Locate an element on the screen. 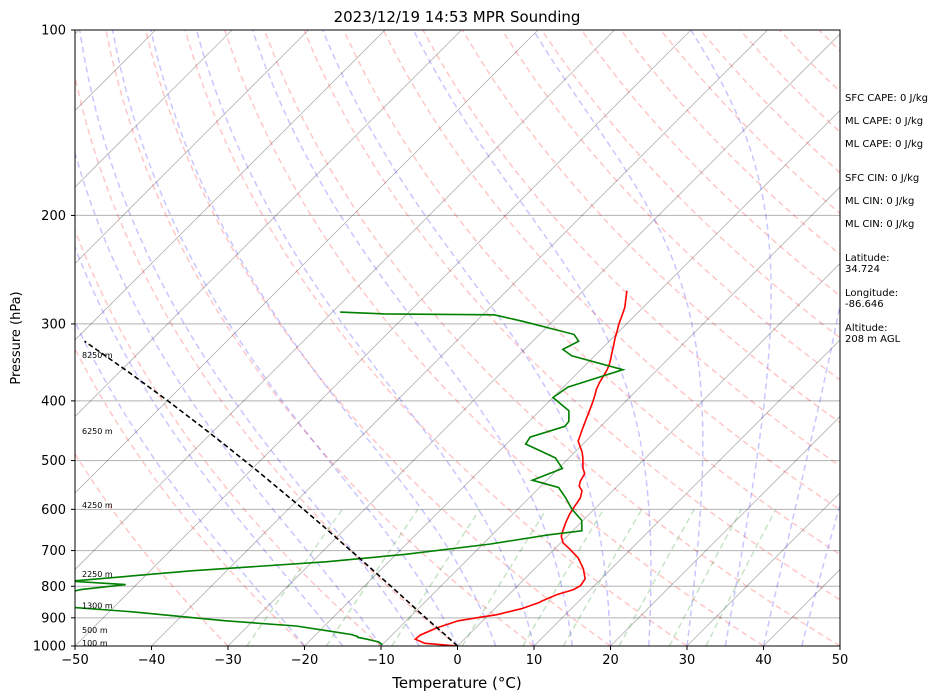 The image size is (947, 700). y-tick-label: 200 is located at coordinates (53, 216).